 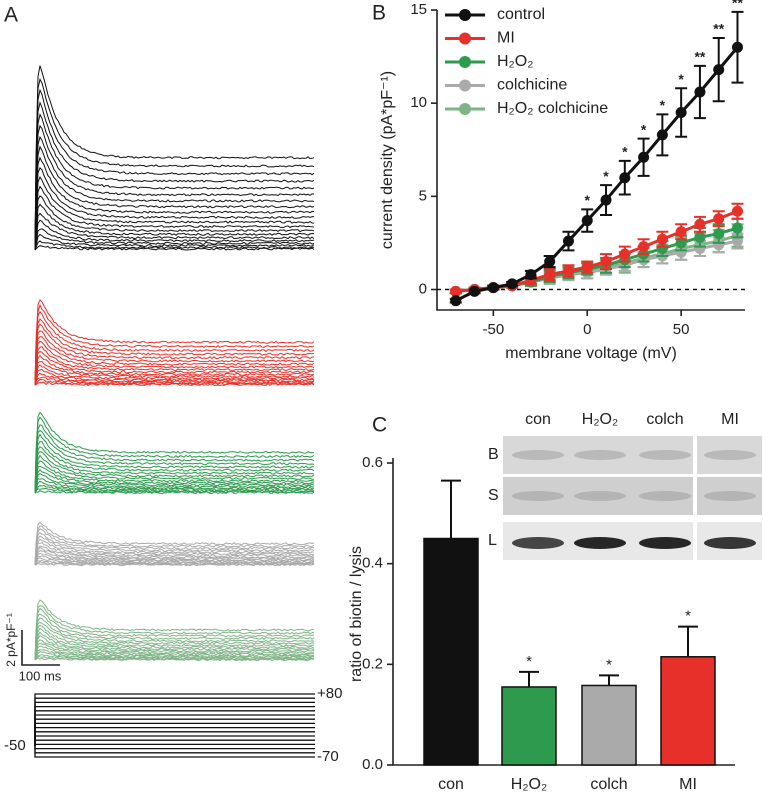 What do you see at coordinates (379, 425) in the screenshot?
I see `panel-label: C` at bounding box center [379, 425].